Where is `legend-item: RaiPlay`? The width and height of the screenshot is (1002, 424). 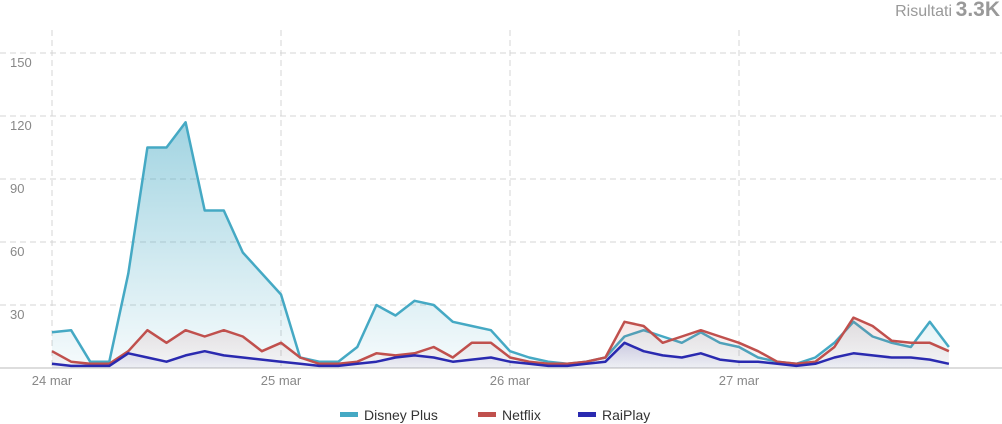
legend-item: RaiPlay is located at coordinates (614, 415).